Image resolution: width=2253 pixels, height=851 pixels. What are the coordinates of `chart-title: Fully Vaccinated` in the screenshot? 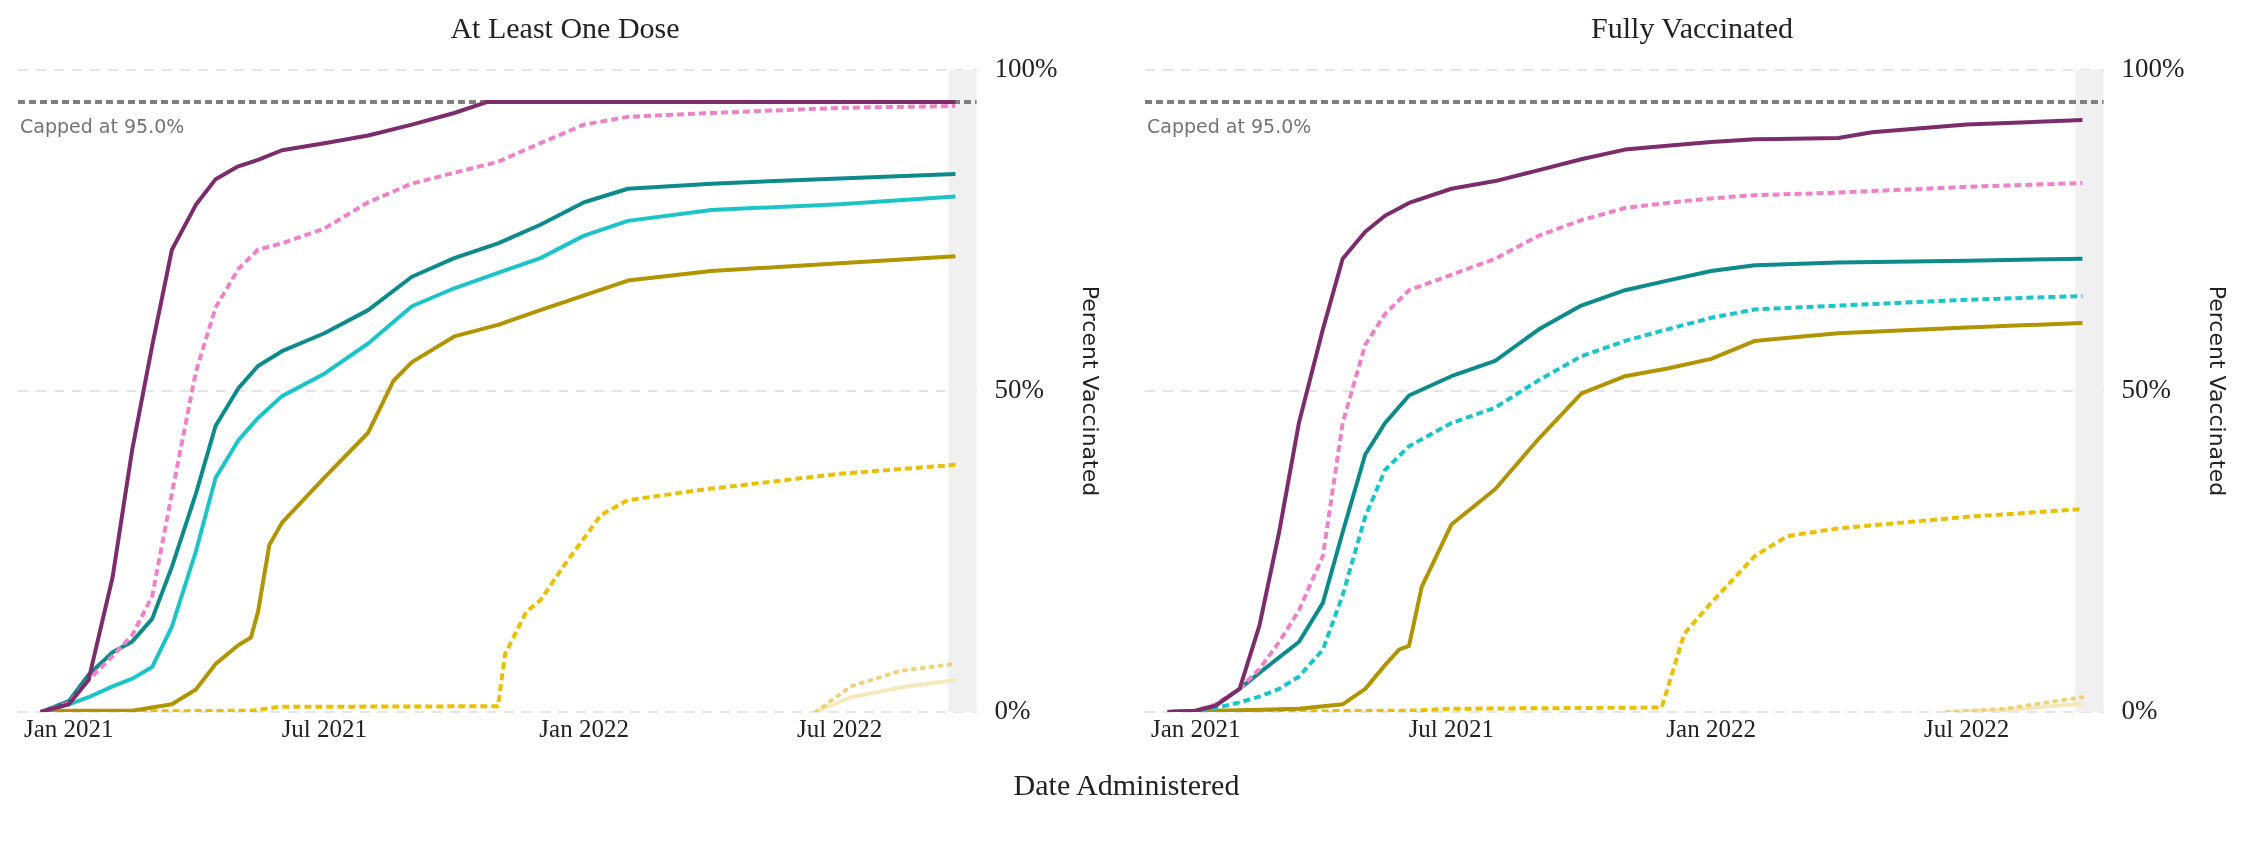 It's located at (1692, 27).